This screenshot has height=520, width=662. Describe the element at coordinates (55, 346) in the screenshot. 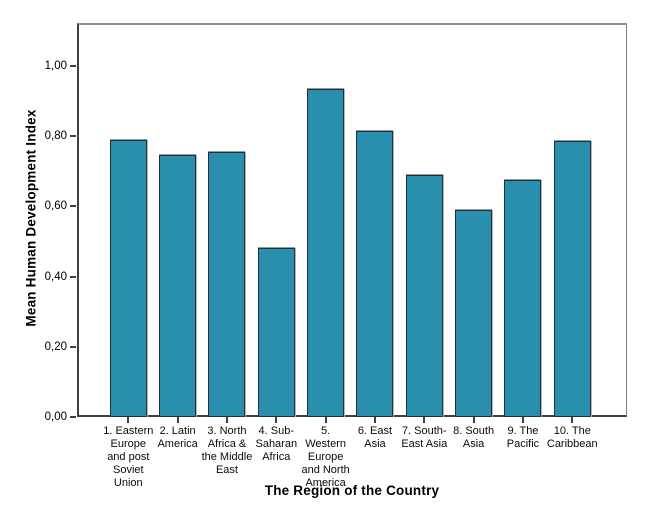

I see `y-tick-label: 0,20` at that location.